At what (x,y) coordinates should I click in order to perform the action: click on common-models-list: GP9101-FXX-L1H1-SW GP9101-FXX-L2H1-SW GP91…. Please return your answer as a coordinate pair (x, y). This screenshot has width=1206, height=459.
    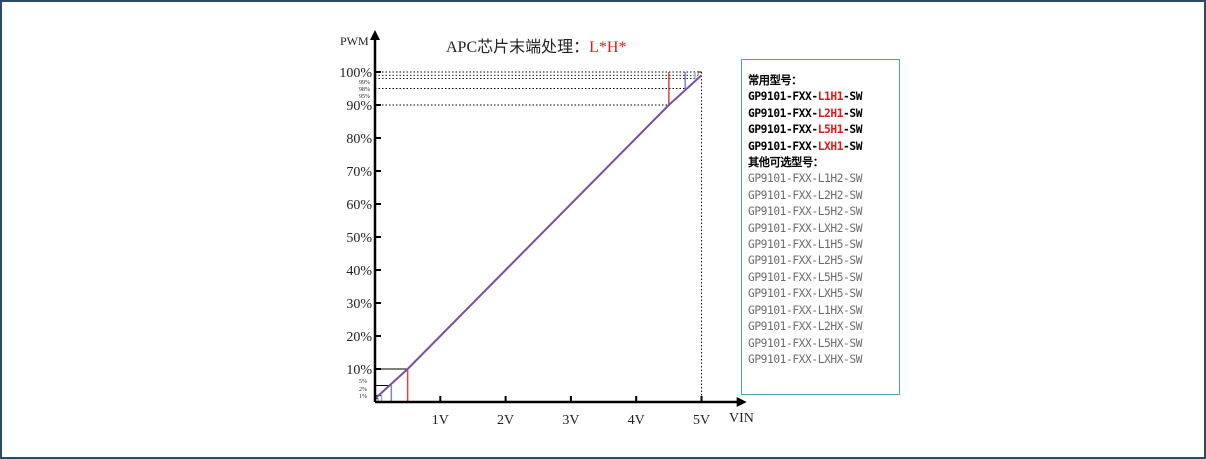
    Looking at the image, I should click on (823, 122).